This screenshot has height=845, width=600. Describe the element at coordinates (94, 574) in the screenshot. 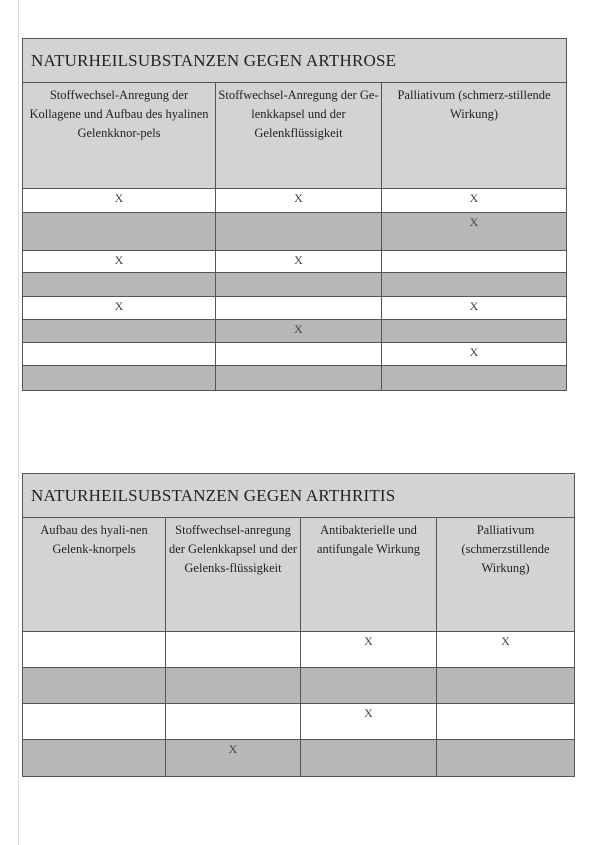

I see `column-header: Aufbau des hyali-nen Gelenk-knorpels` at that location.